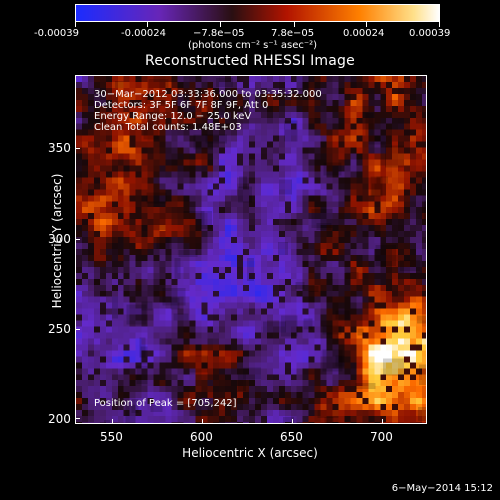 The height and width of the screenshot is (500, 500). I want to click on colorbar-gradient, so click(257, 13).